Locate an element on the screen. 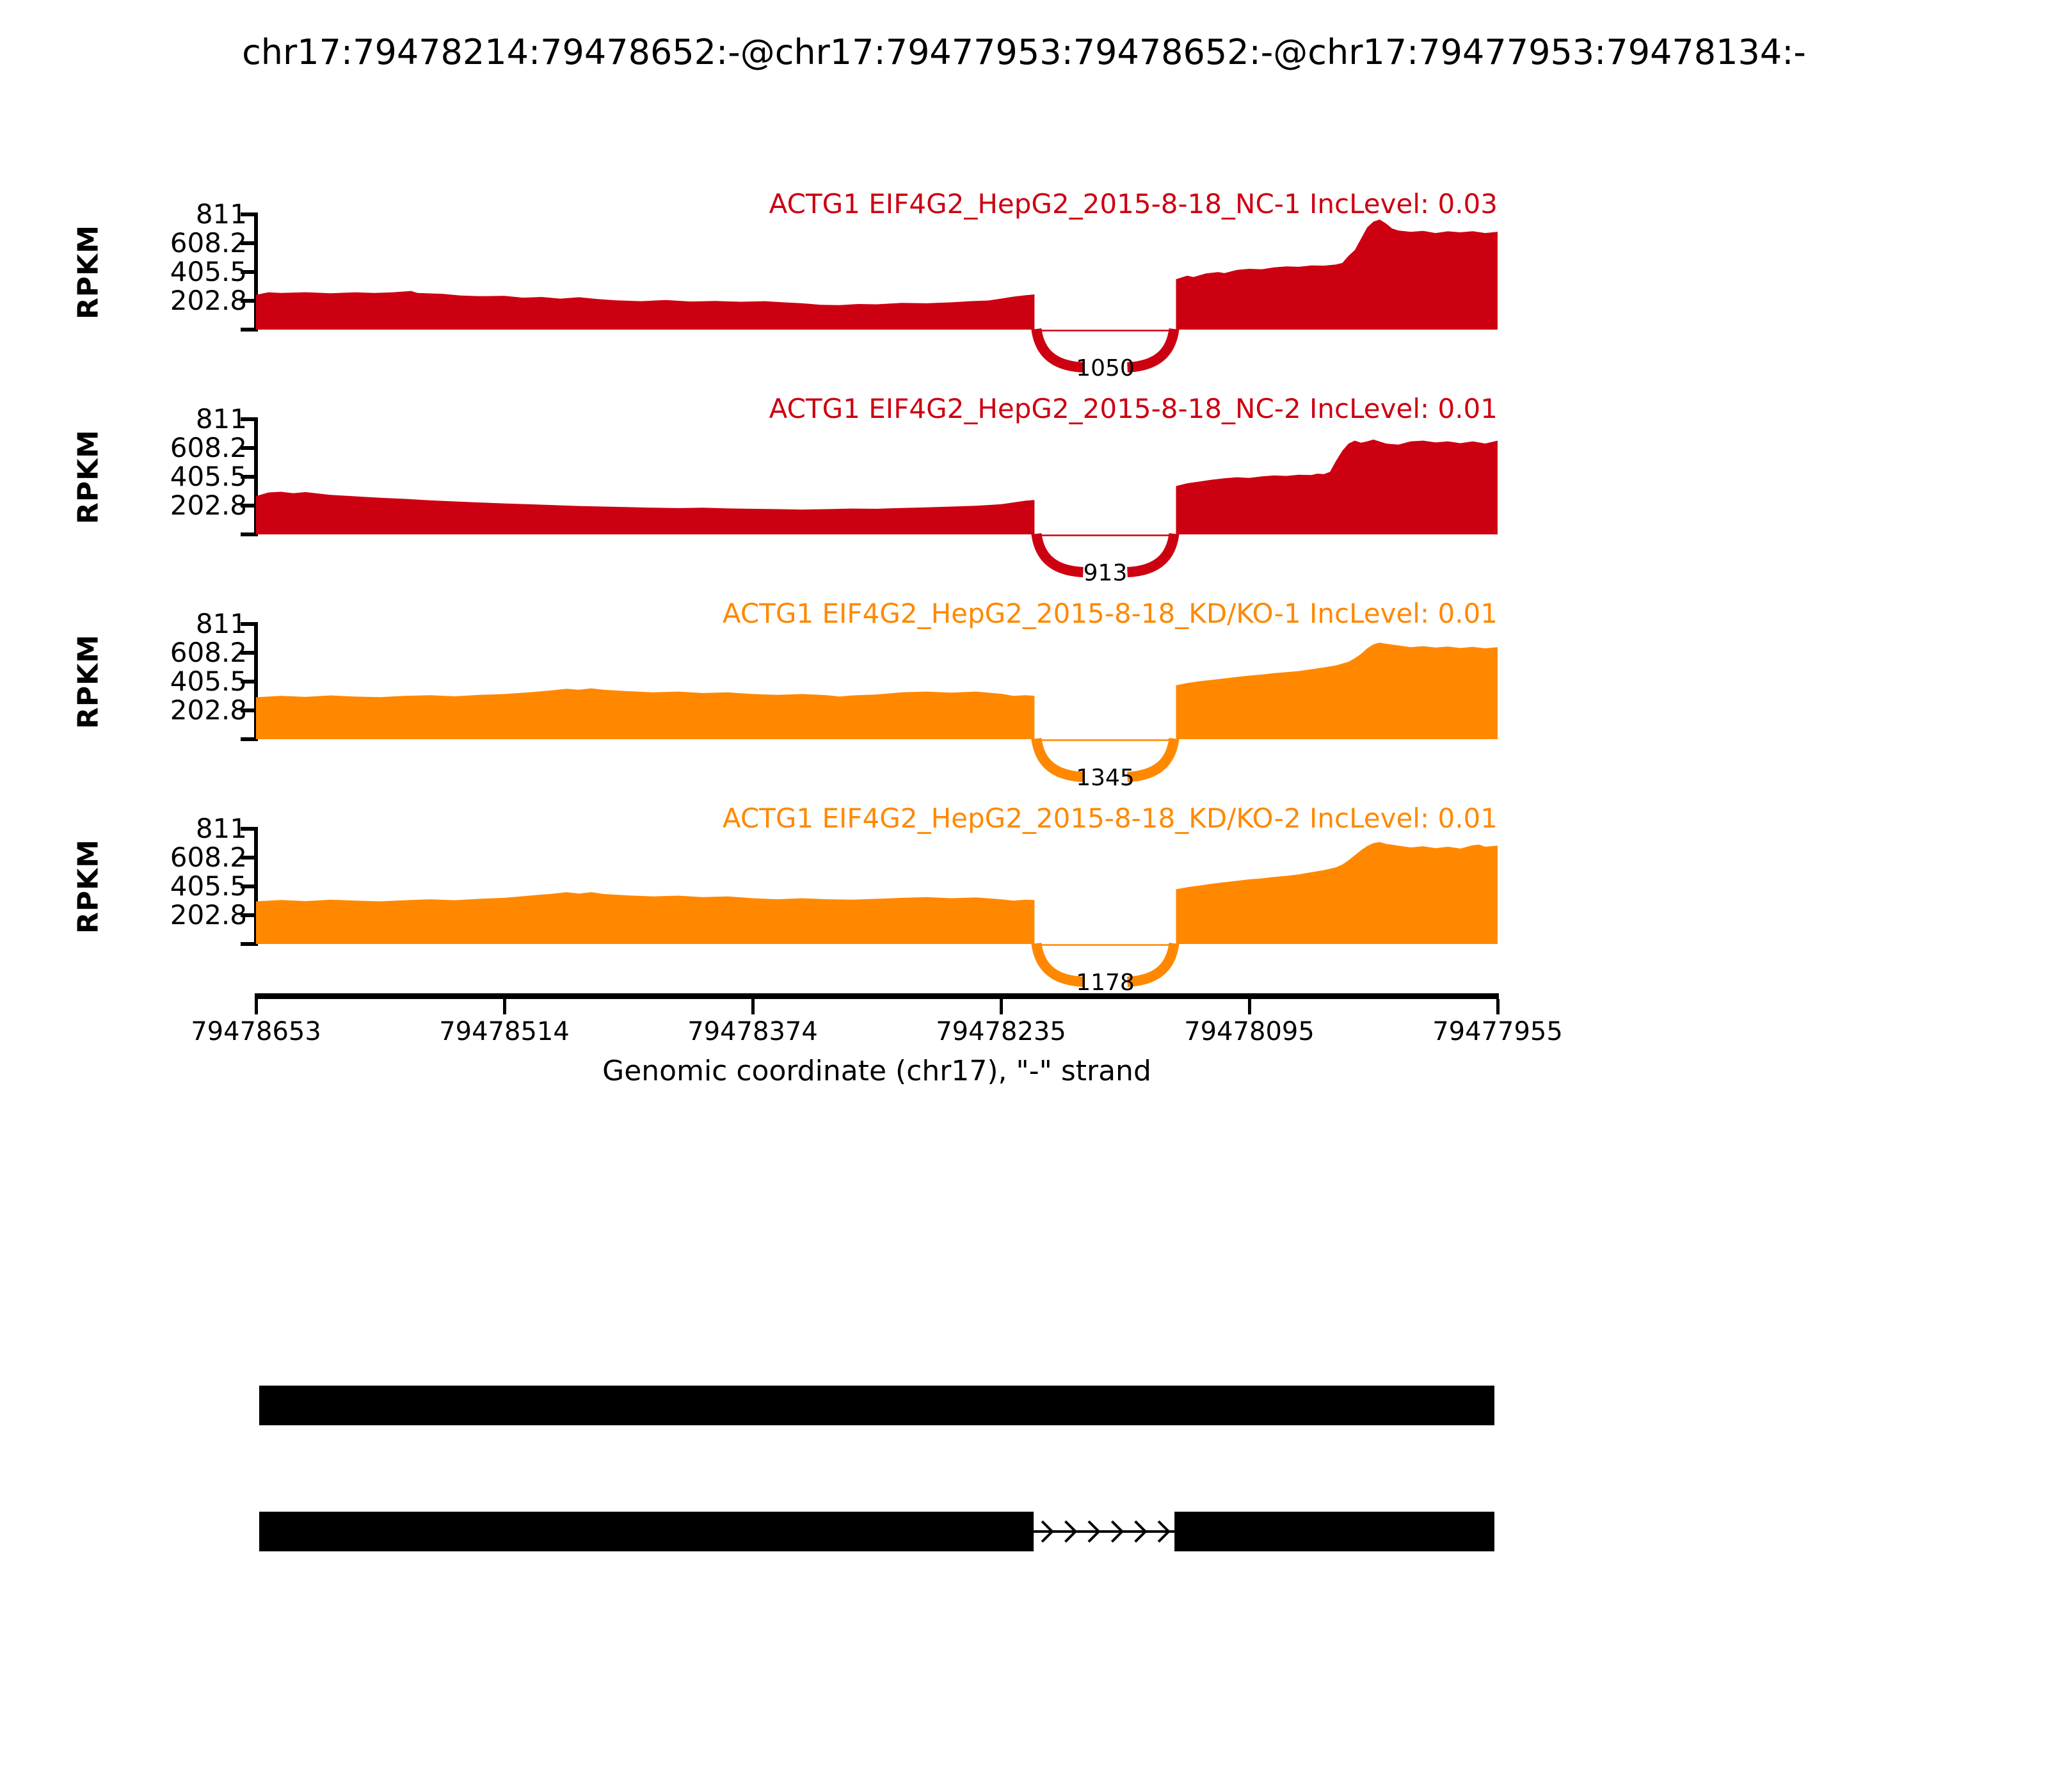  gene-model is located at coordinates (870, 1472).